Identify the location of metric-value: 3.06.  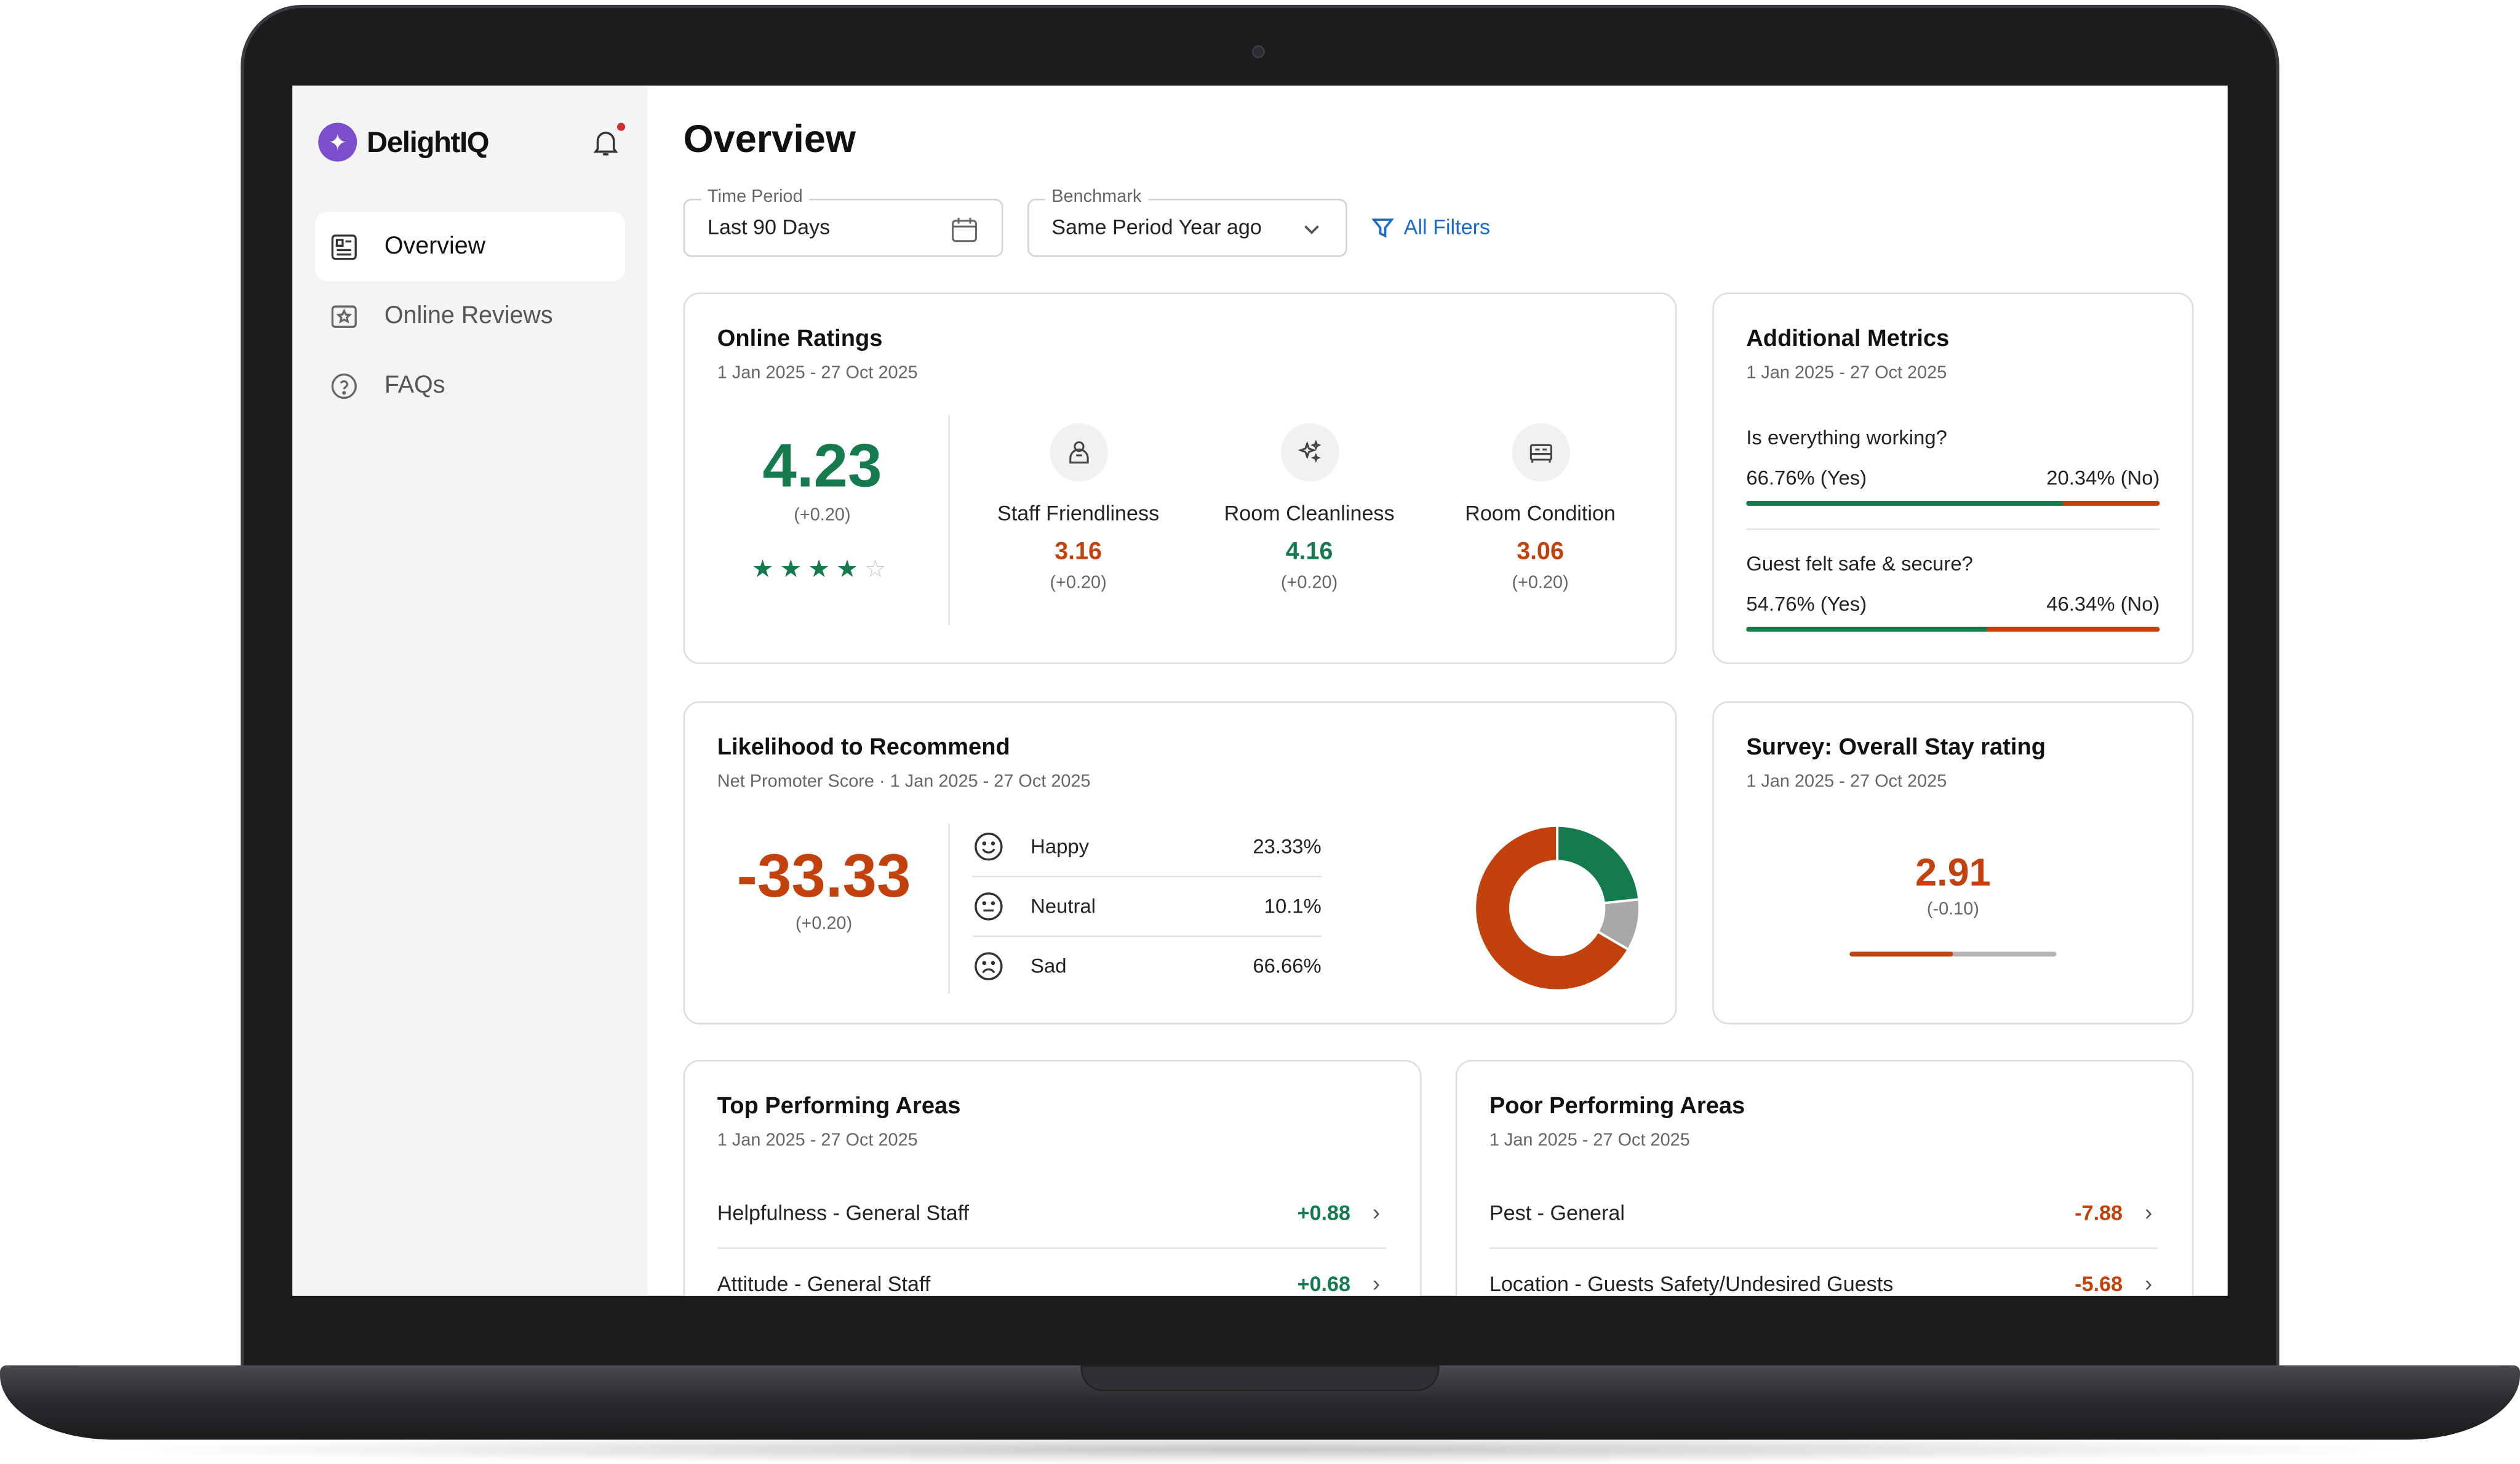
(1541, 552).